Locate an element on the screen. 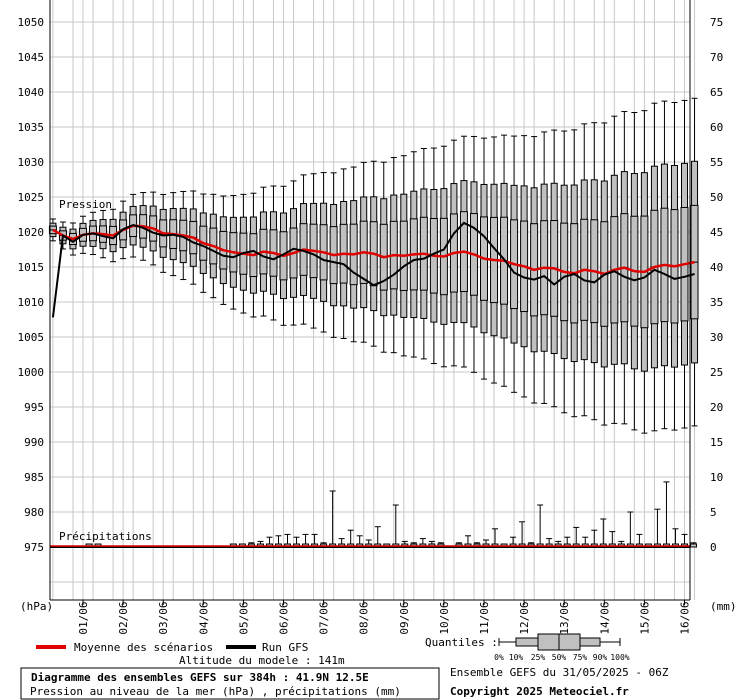 The height and width of the screenshot is (700, 740). left-axis-unit: (hPa) is located at coordinates (36, 606).